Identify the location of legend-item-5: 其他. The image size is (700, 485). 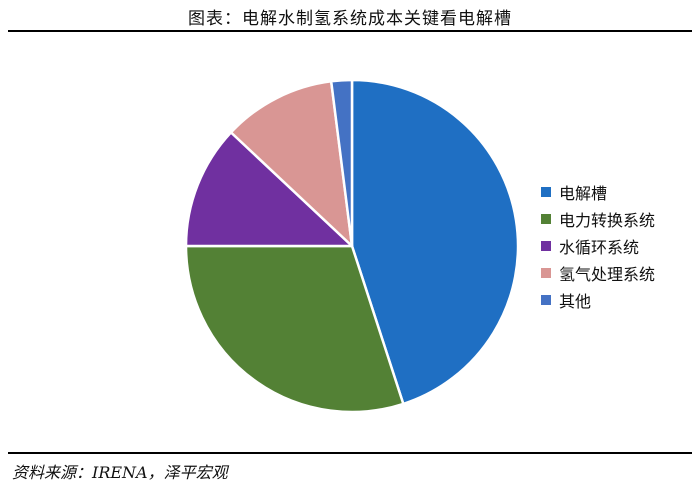
(598, 299).